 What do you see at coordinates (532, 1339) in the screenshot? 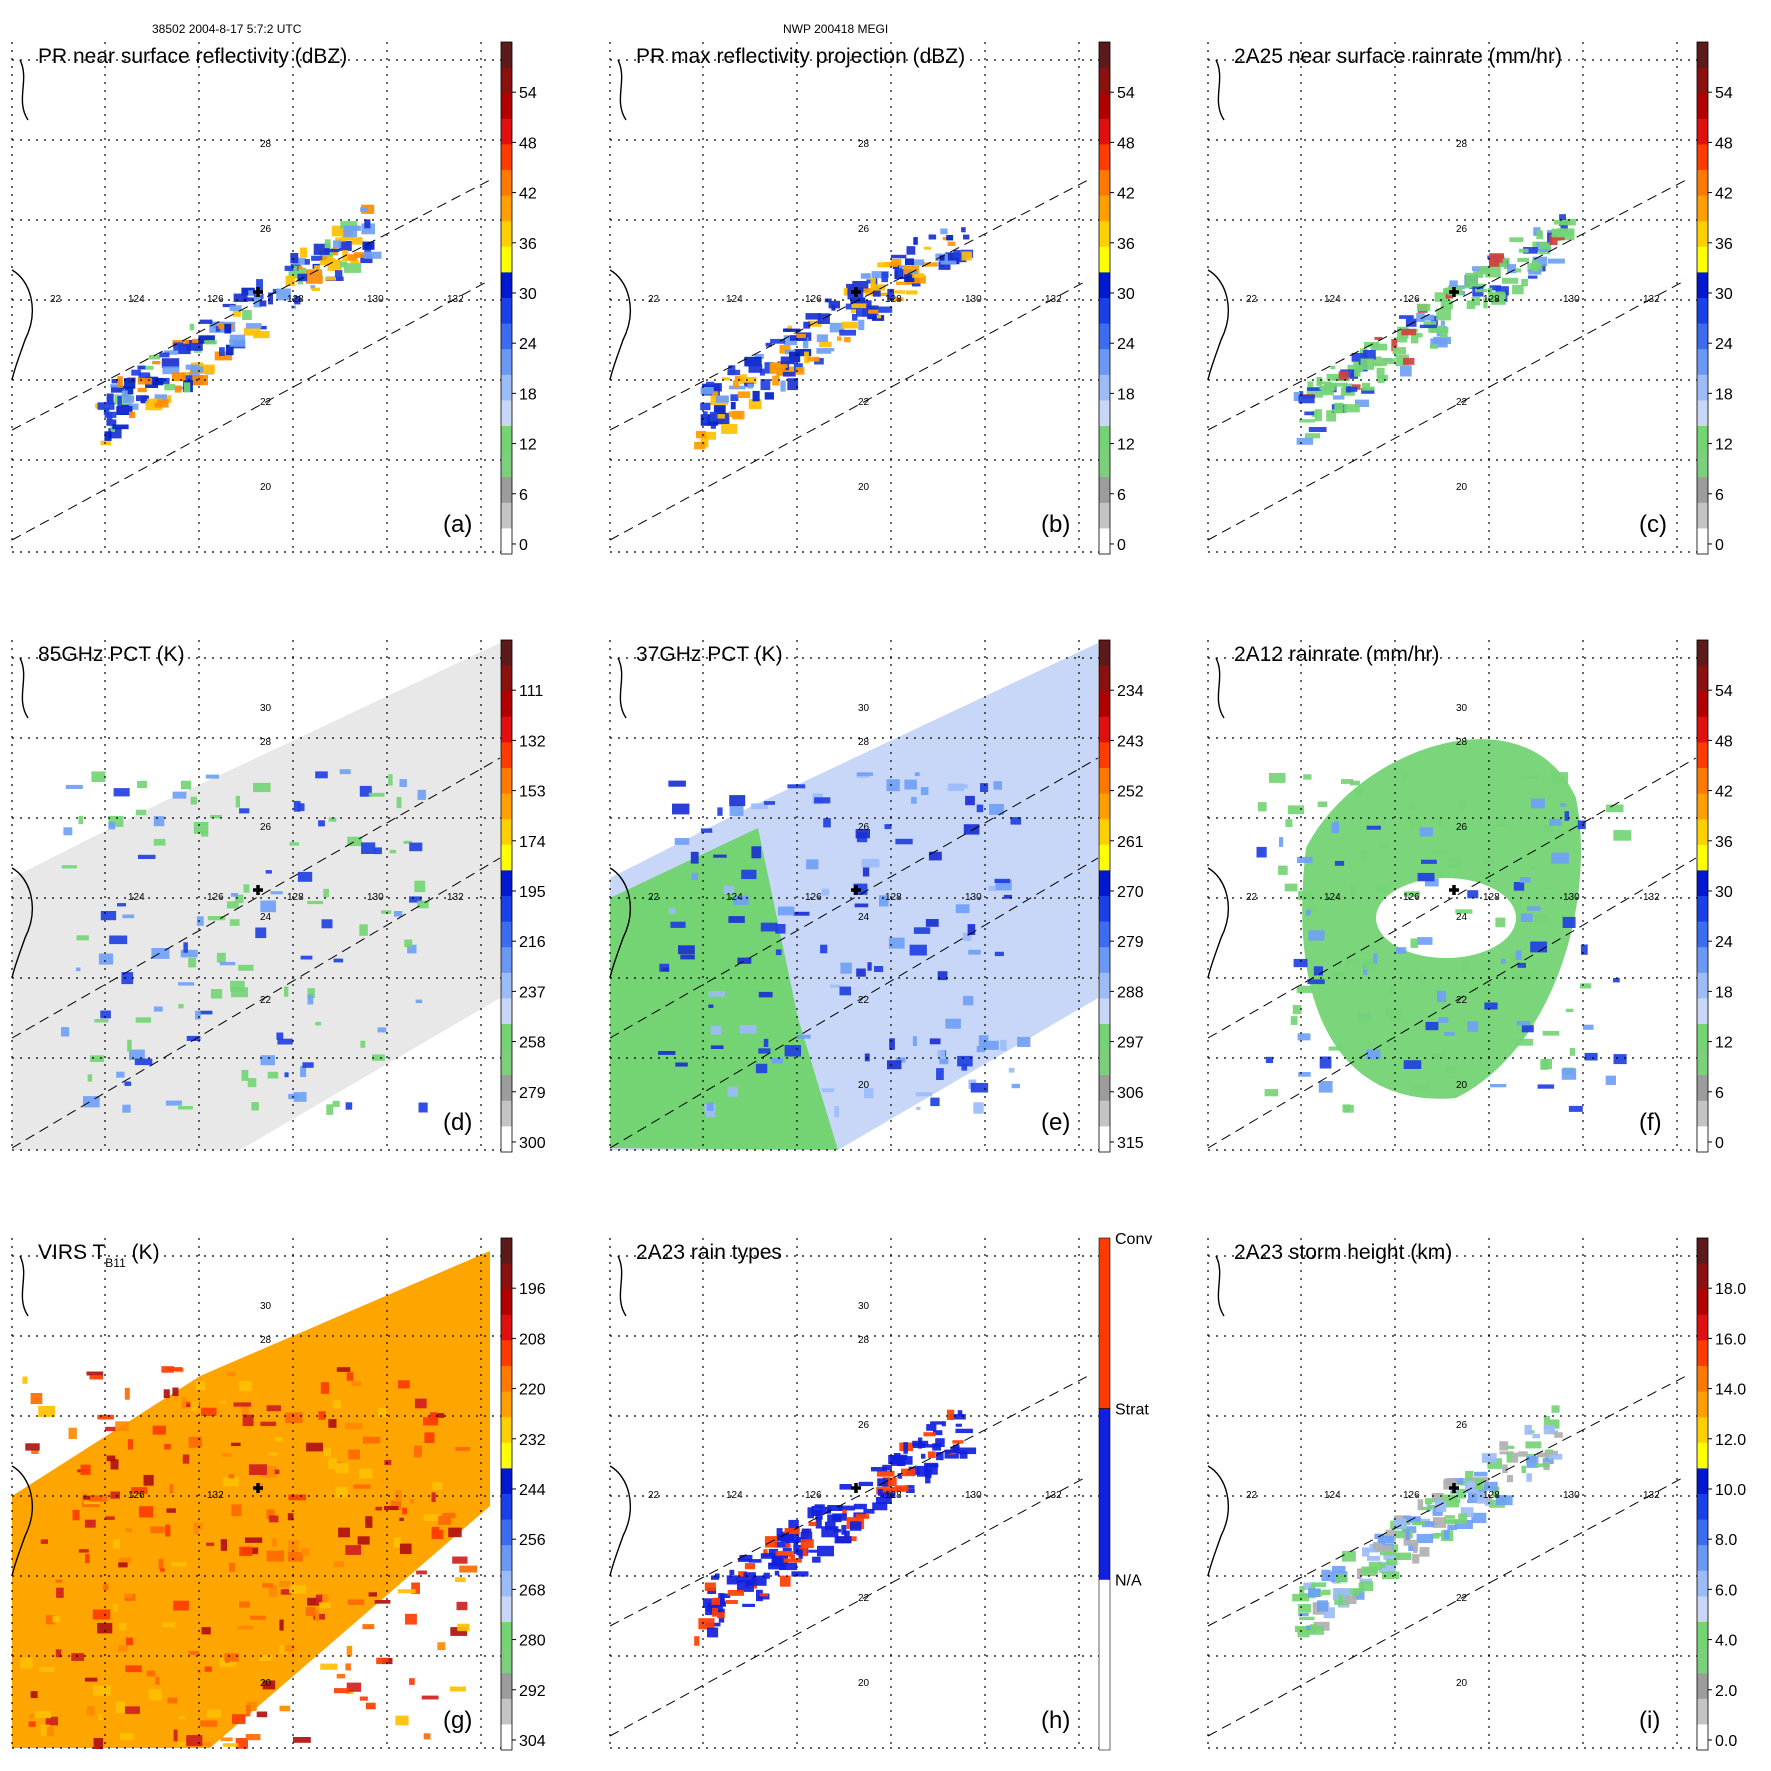
I see `colorbar-label: 208` at bounding box center [532, 1339].